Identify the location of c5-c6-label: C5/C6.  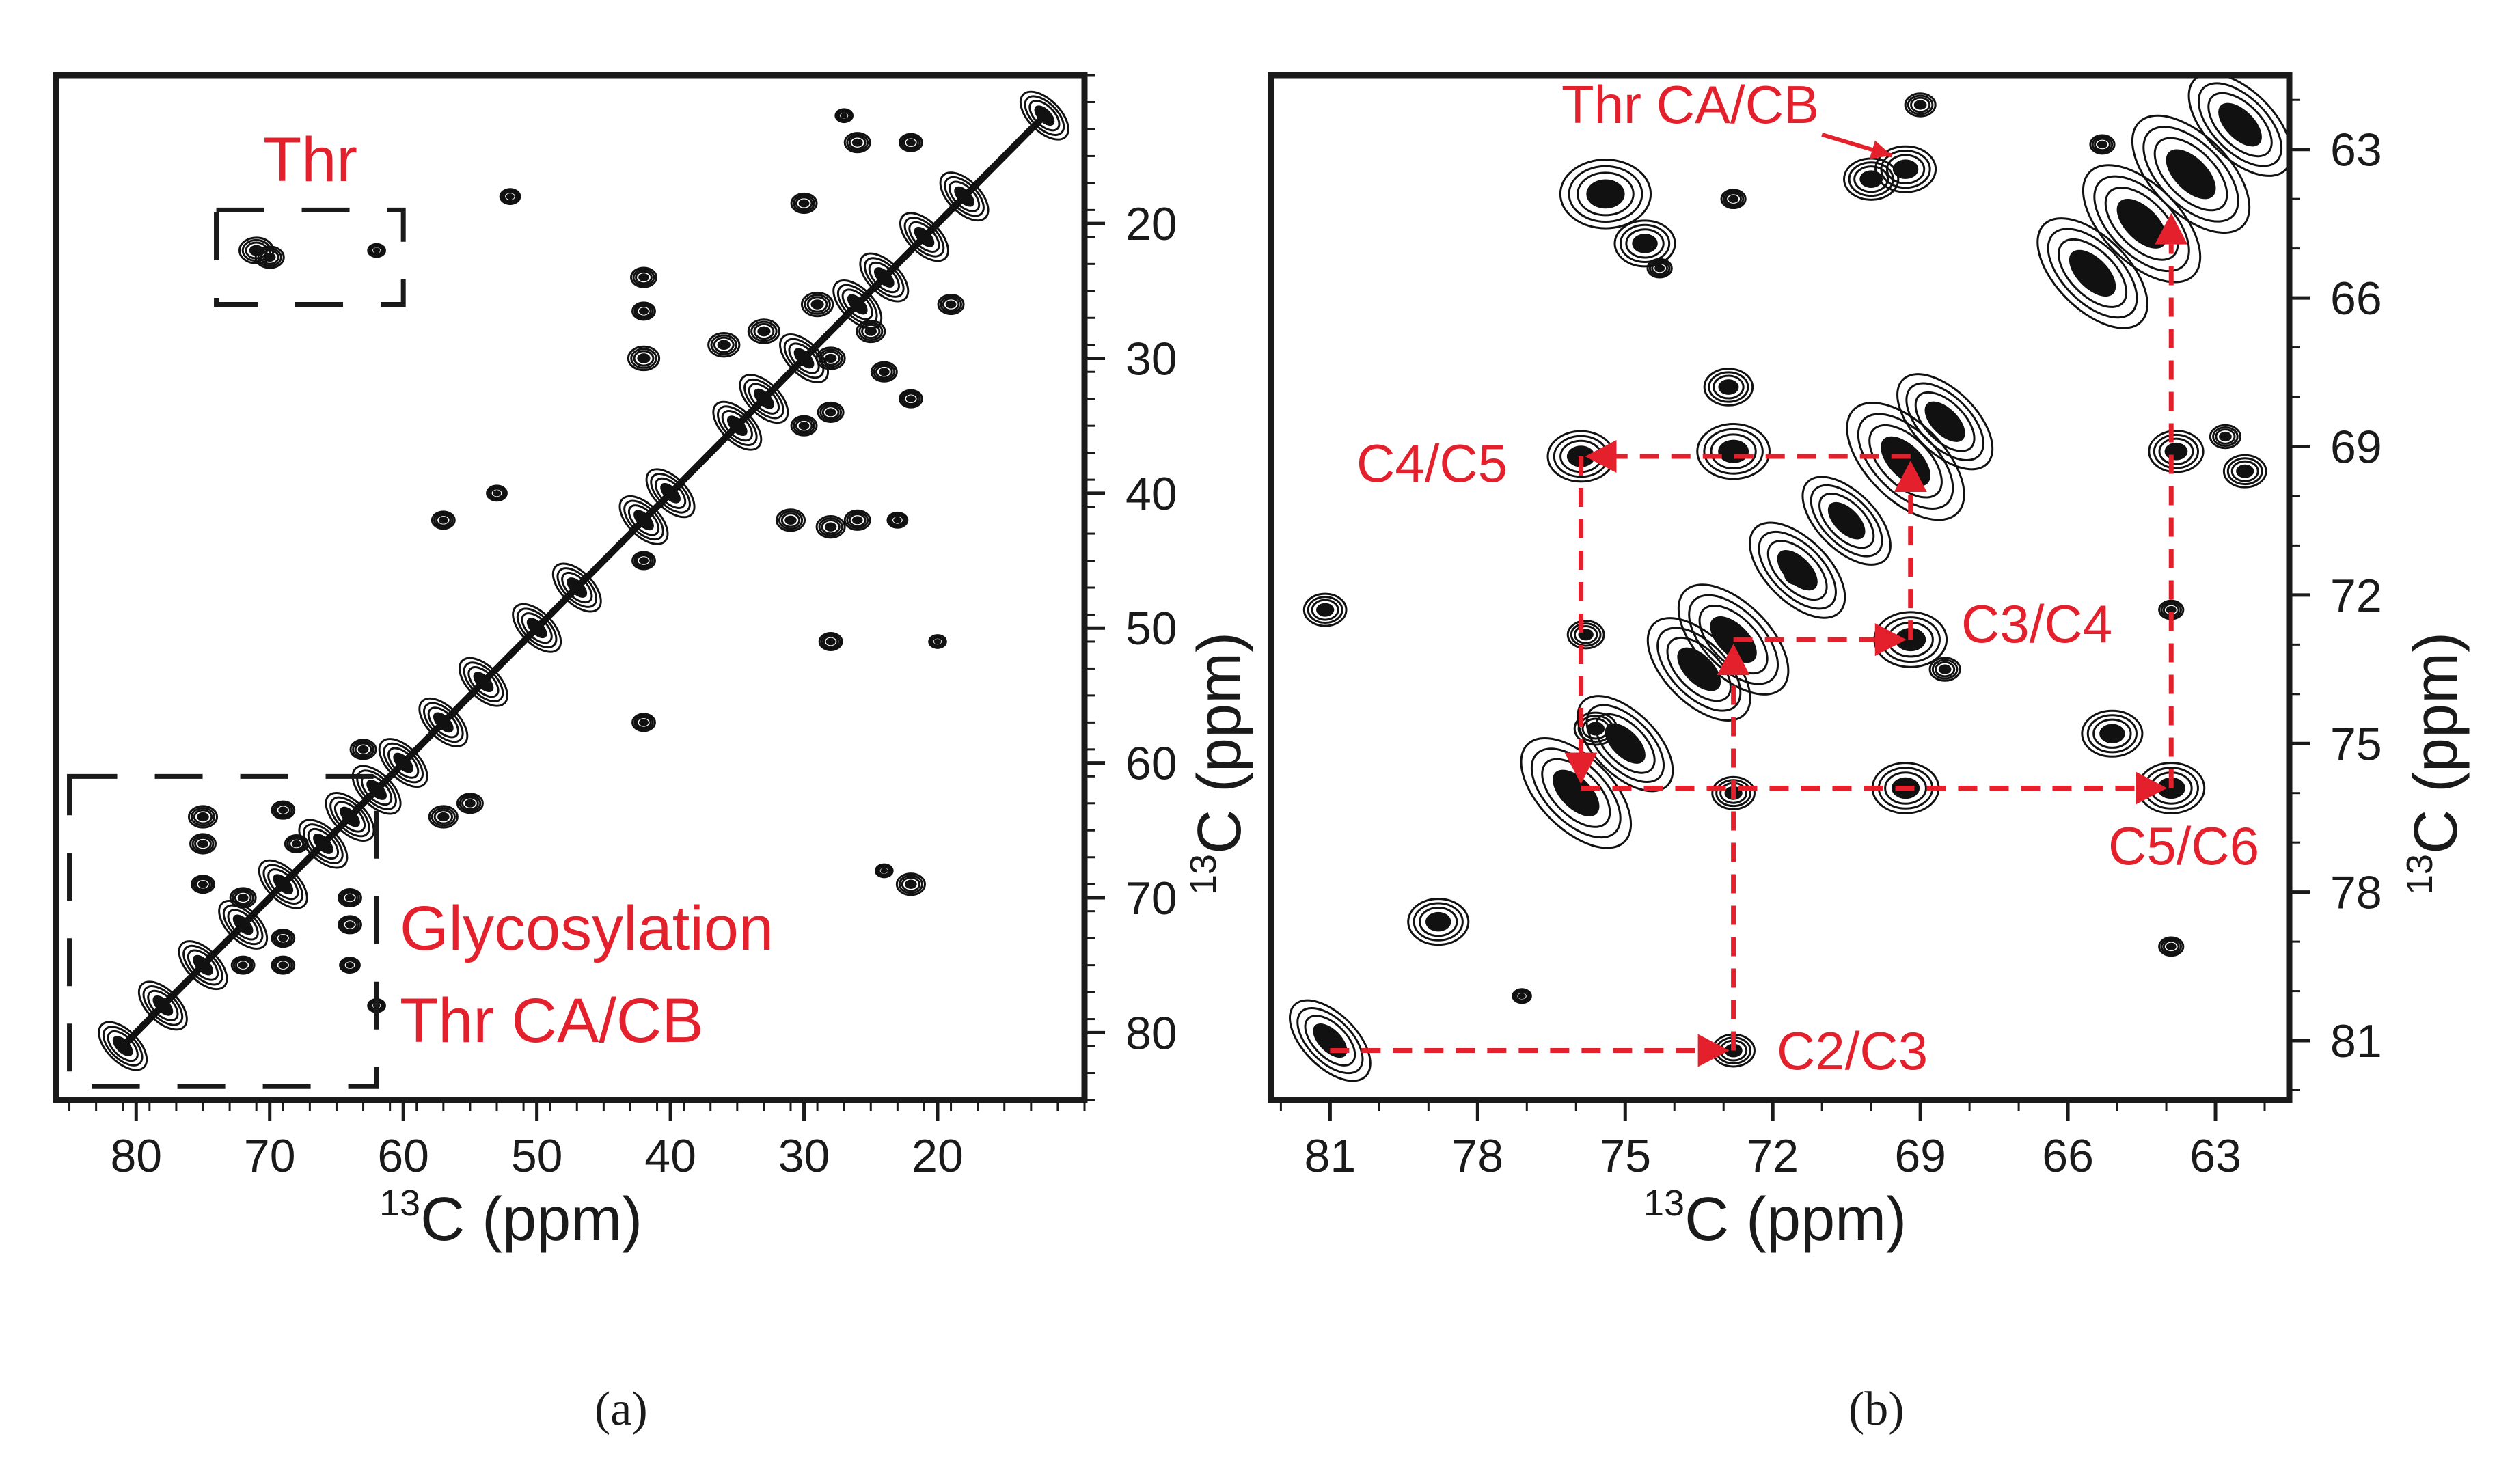
(2183, 846).